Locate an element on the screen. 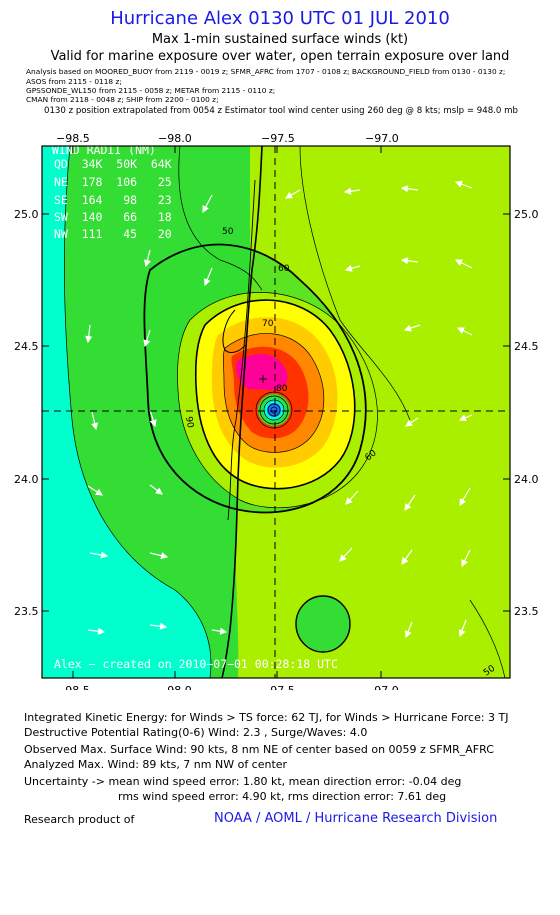  lon-tick-bottom-4: −97.0 is located at coordinates (382, 687).